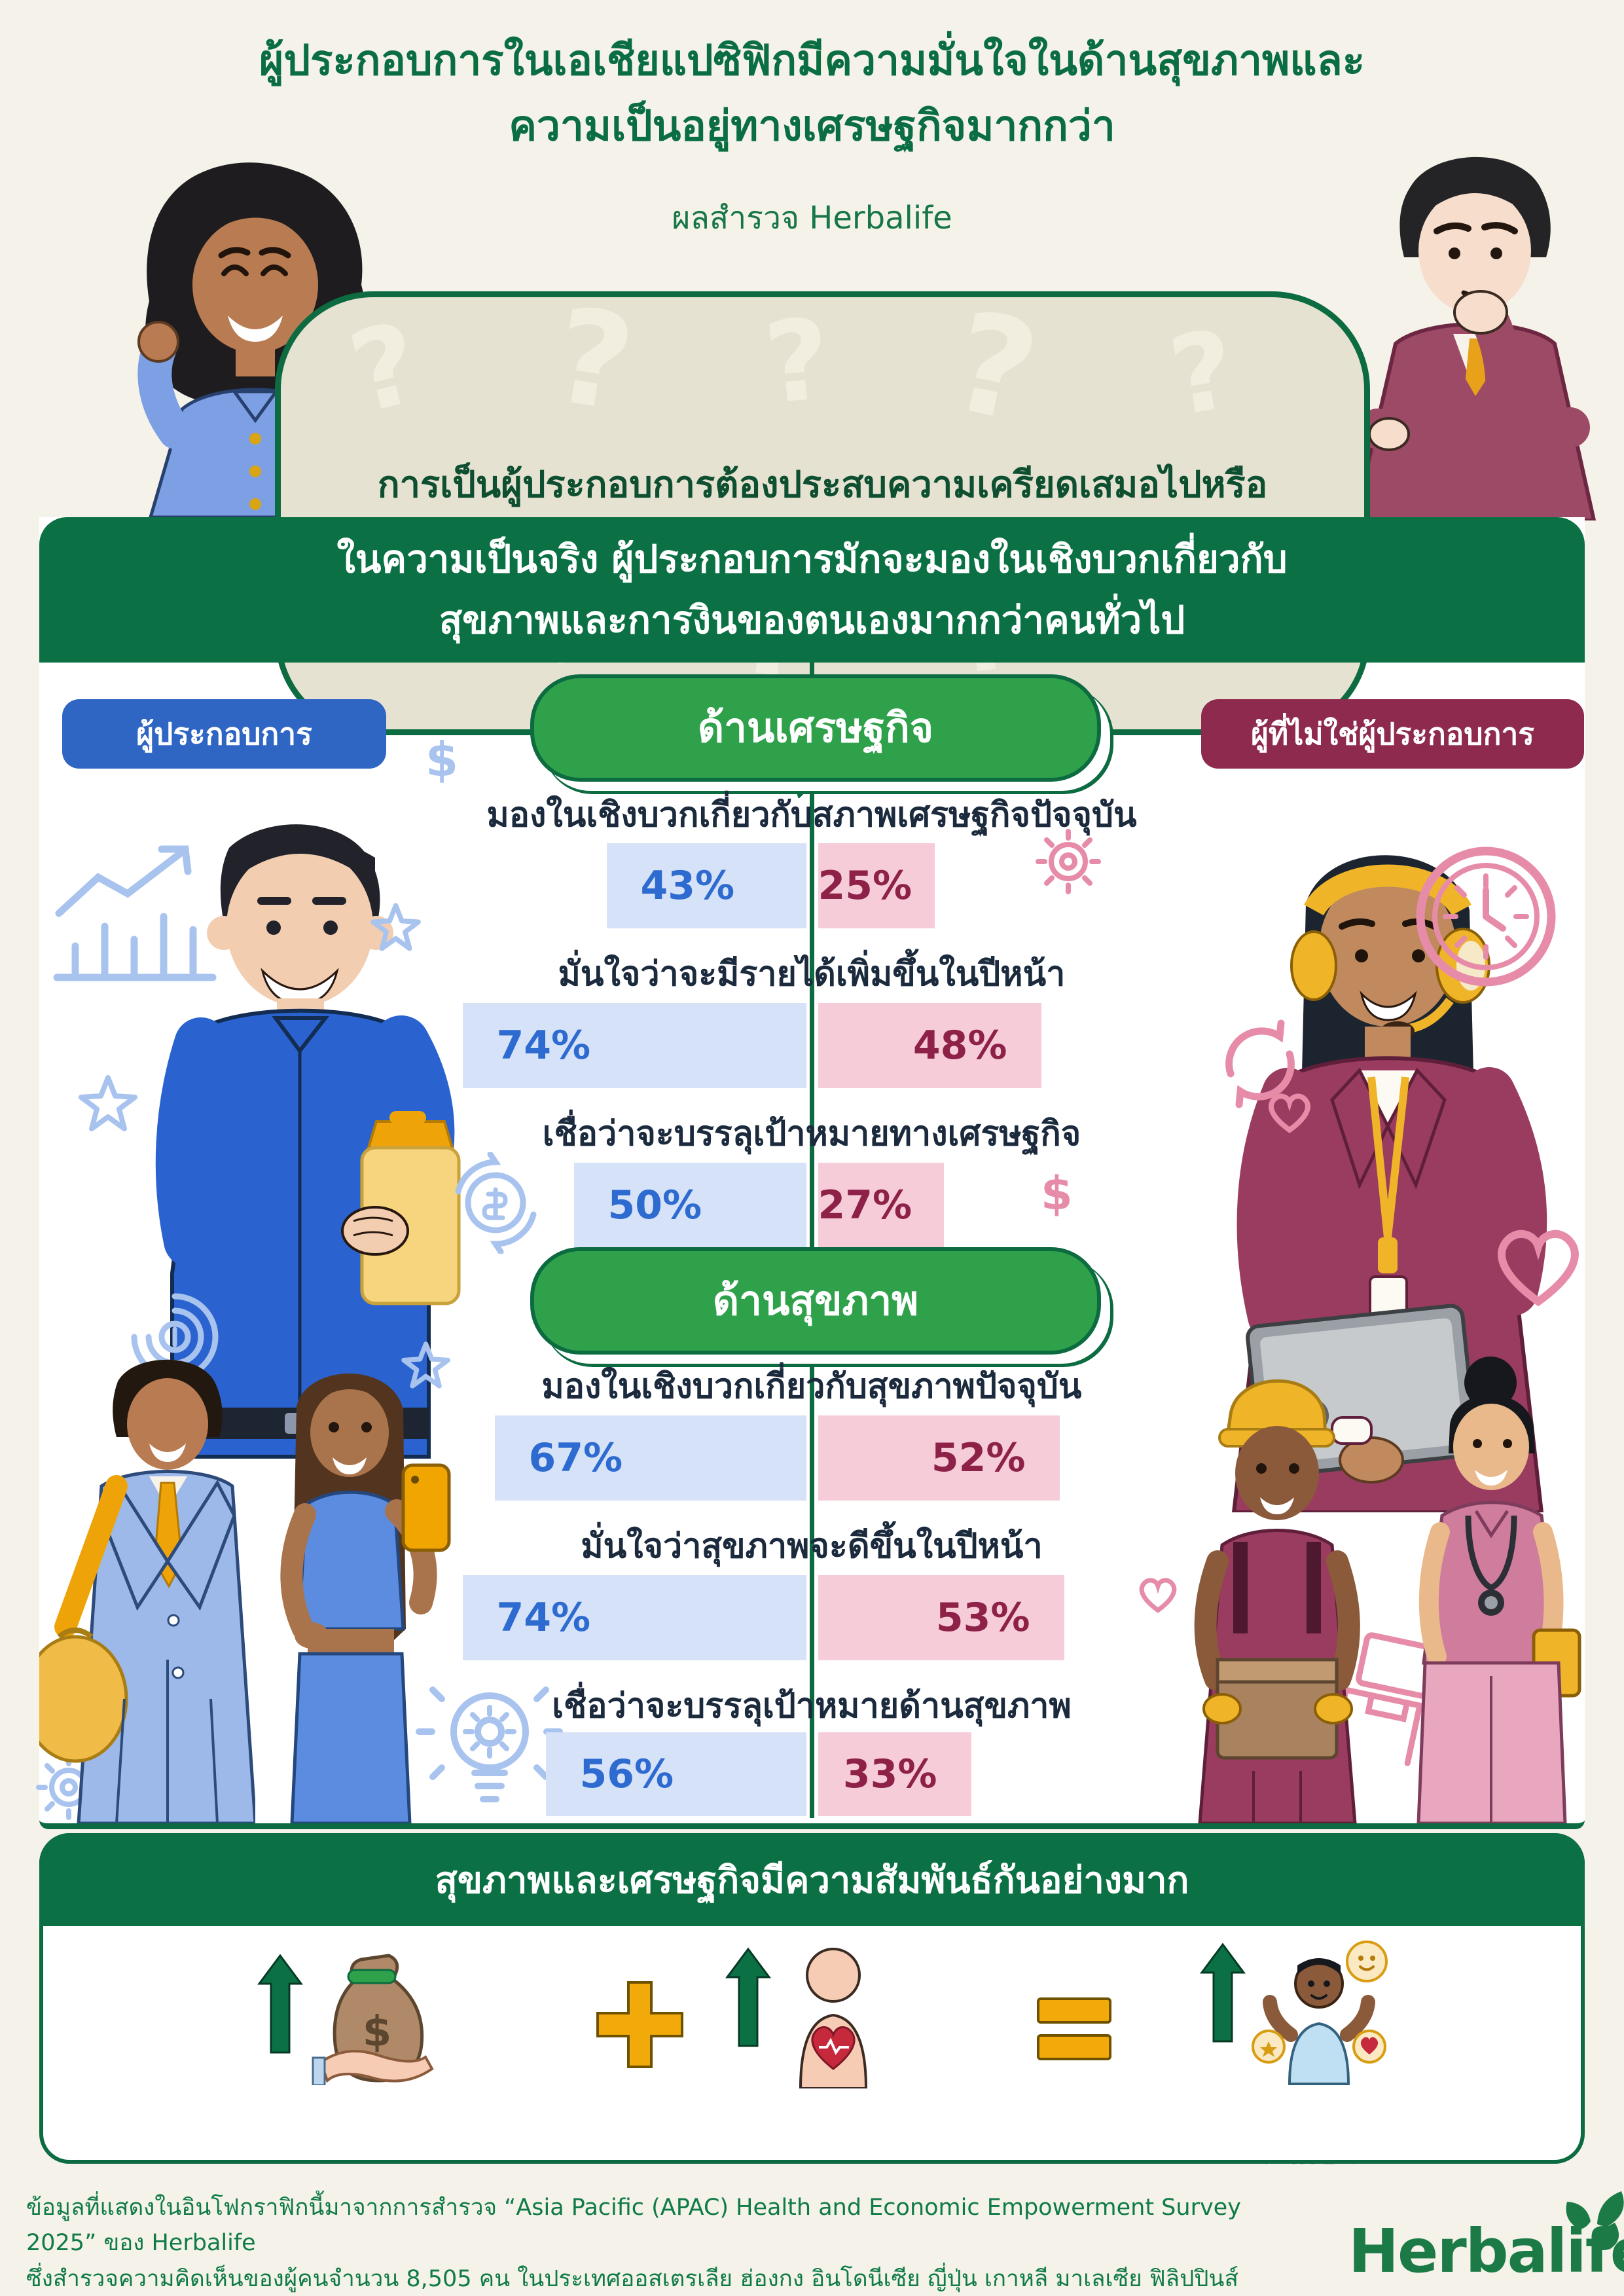 The height and width of the screenshot is (2296, 1624). Describe the element at coordinates (349, 1590) in the screenshot. I see `entrepreneur-phone-woman-illustration` at that location.